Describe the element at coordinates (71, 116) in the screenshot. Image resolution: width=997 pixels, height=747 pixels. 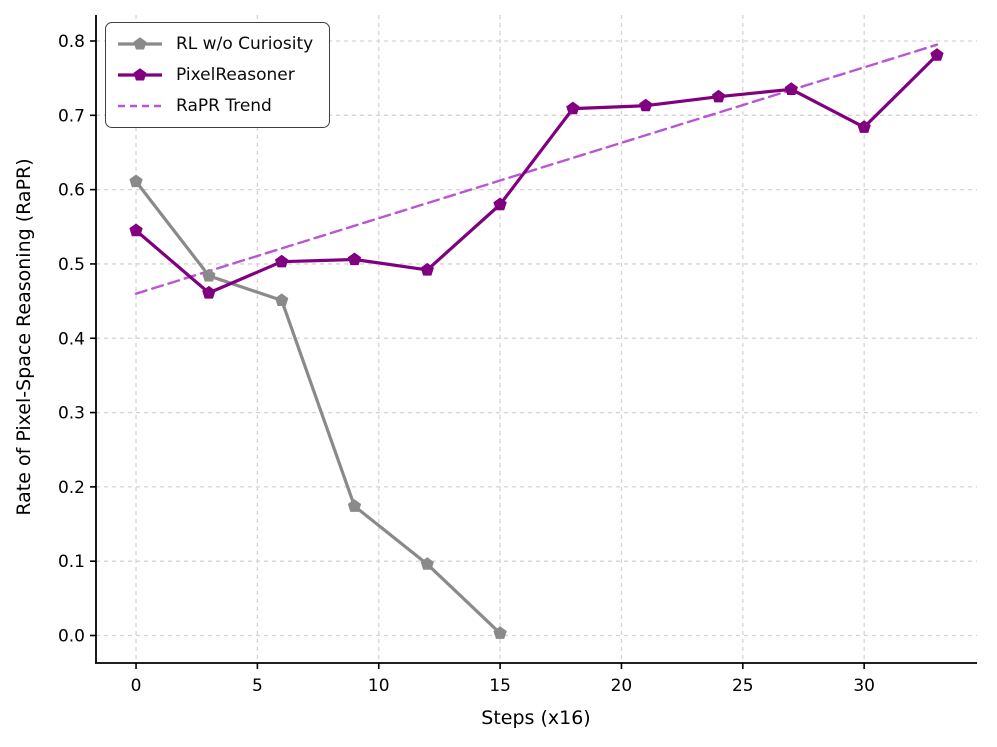
I see `y-tick-label: 0.7` at that location.